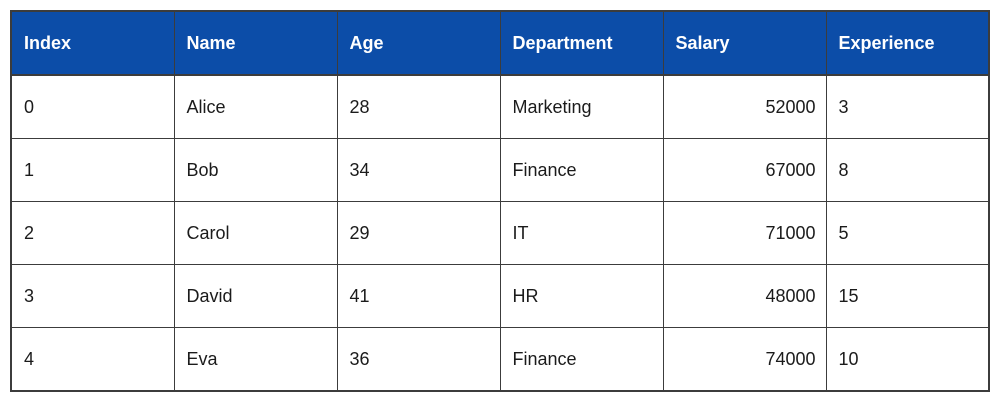  I want to click on cell-index: 0, so click(92, 106).